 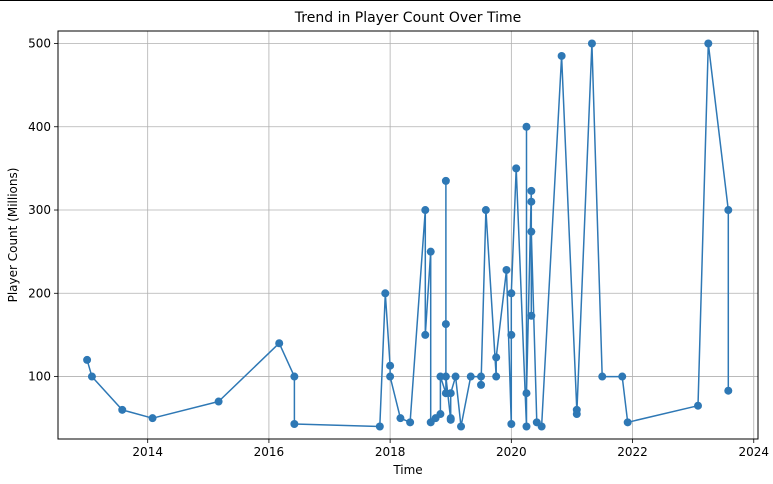 What do you see at coordinates (407, 470) in the screenshot?
I see `x-axis-label: Time` at bounding box center [407, 470].